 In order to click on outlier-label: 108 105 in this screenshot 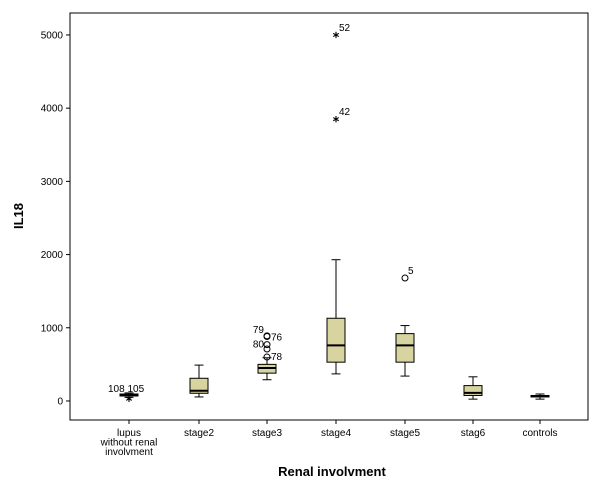, I will do `click(126, 389)`.